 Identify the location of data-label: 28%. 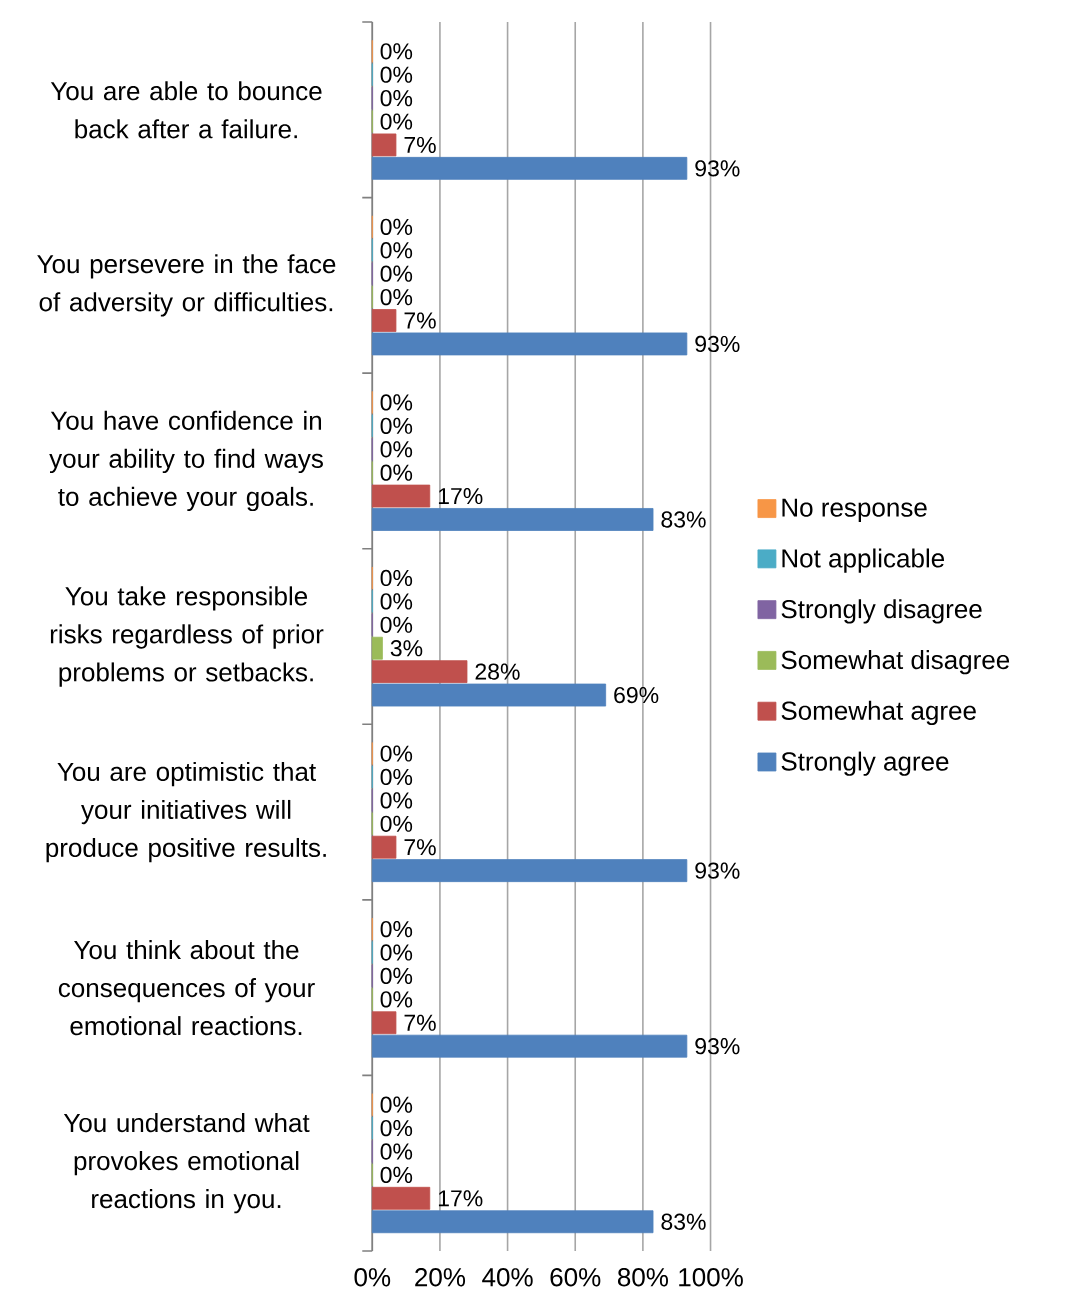
(497, 671).